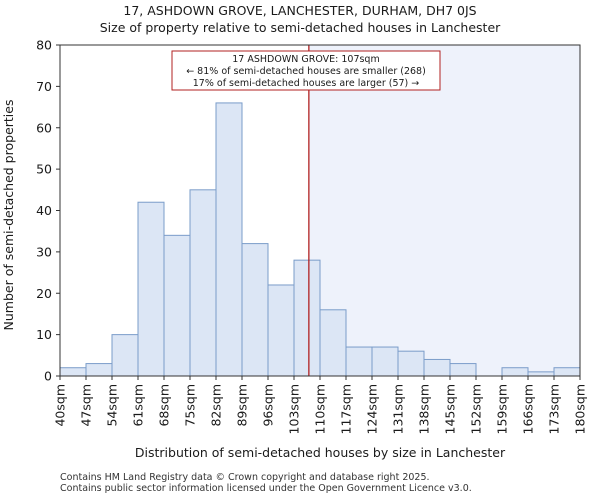 The height and width of the screenshot is (500, 600). I want to click on annotation-box, so click(306, 70).